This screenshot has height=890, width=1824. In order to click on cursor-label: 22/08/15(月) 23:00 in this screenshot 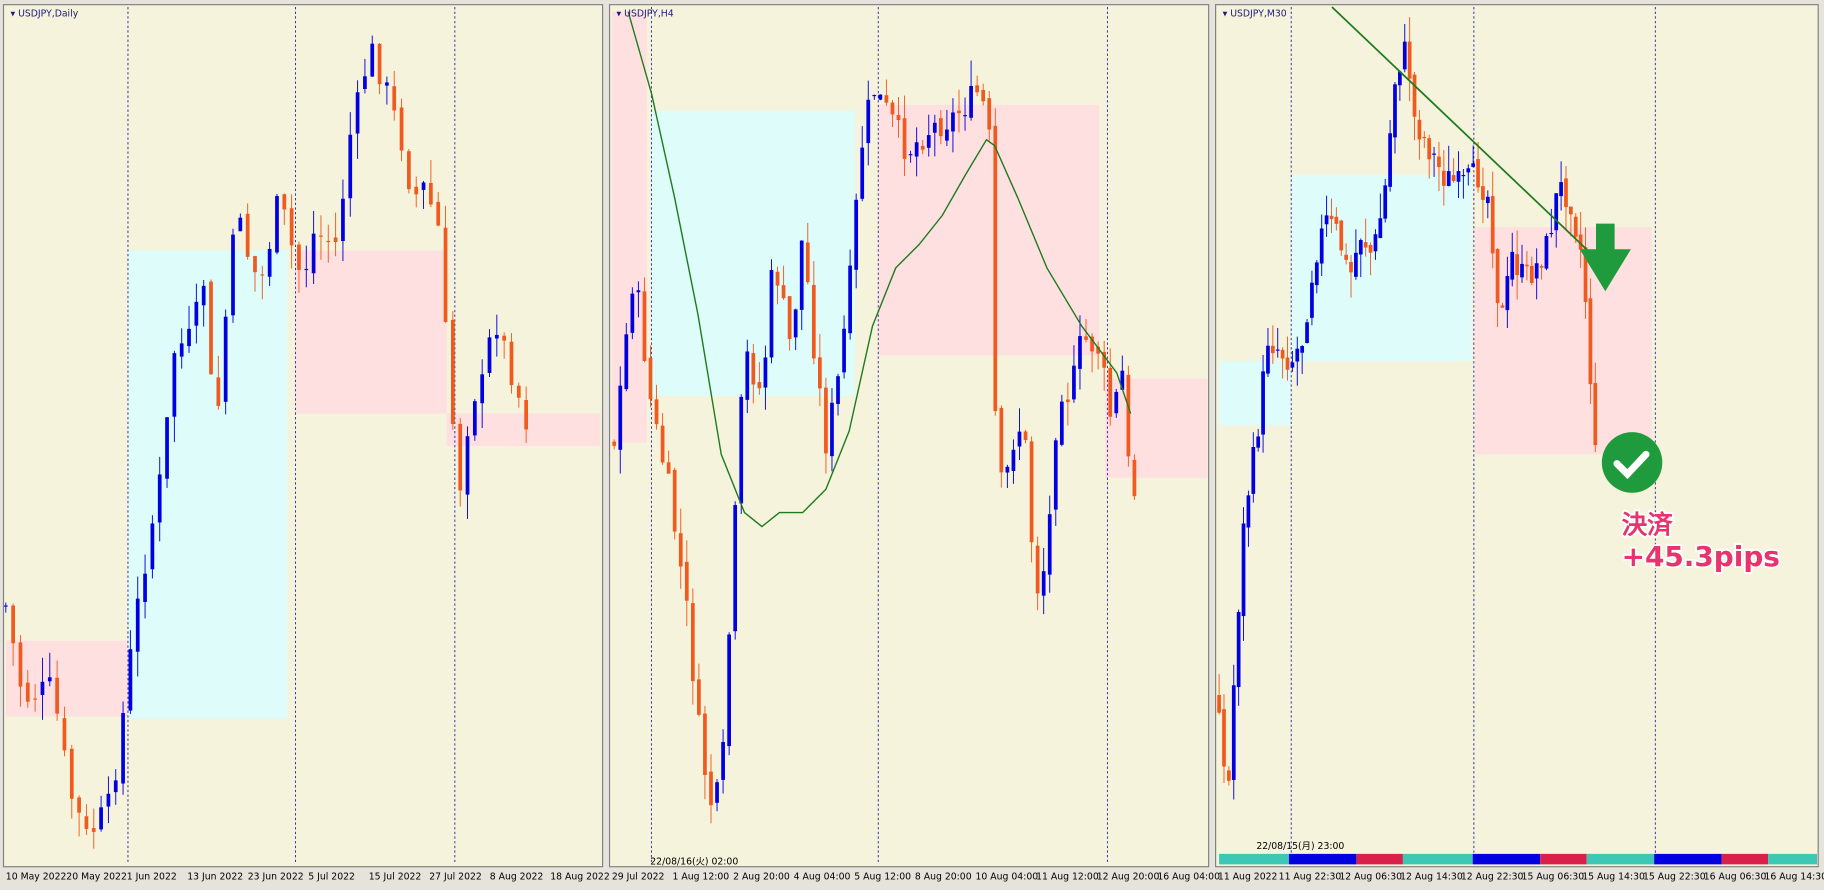, I will do `click(1300, 846)`.